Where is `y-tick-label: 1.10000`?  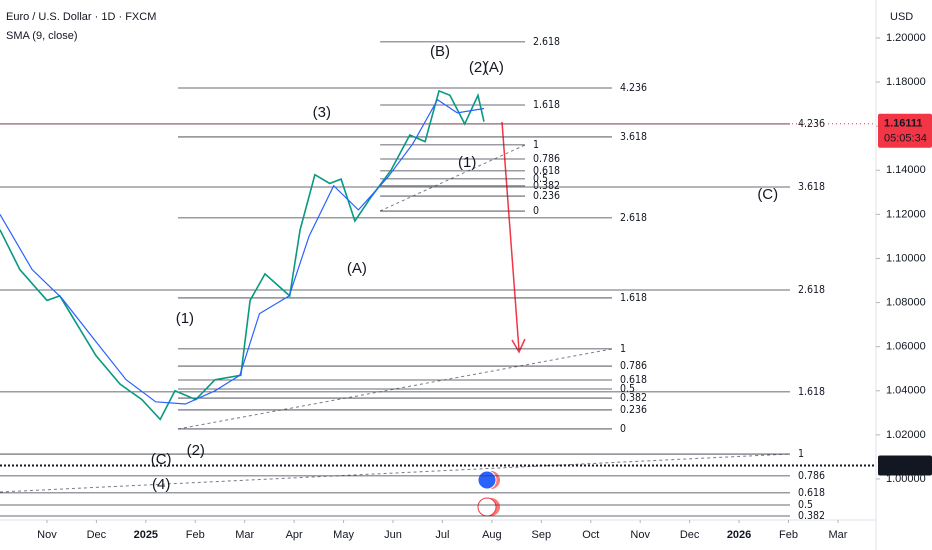 y-tick-label: 1.10000 is located at coordinates (906, 258).